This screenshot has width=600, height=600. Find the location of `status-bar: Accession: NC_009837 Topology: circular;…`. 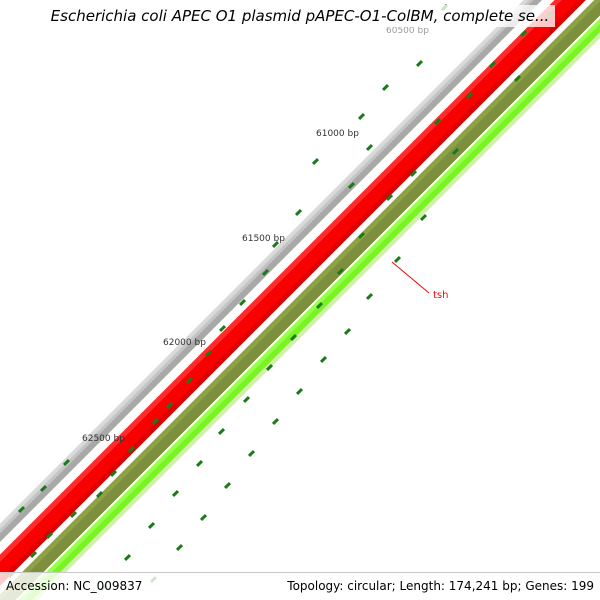

status-bar: Accession: NC_009837 Topology: circular;… is located at coordinates (300, 586).